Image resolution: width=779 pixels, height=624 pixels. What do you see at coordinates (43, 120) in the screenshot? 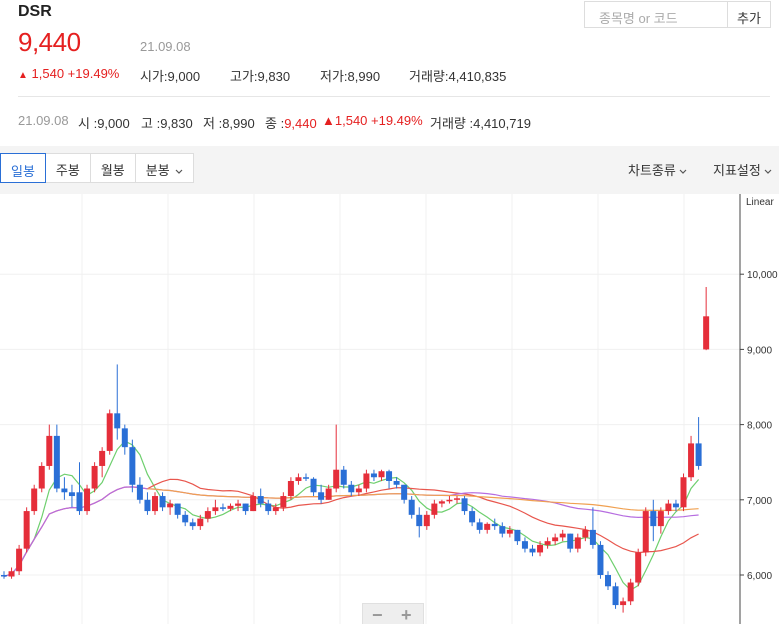
I see `summary-date: 21.09.08` at bounding box center [43, 120].